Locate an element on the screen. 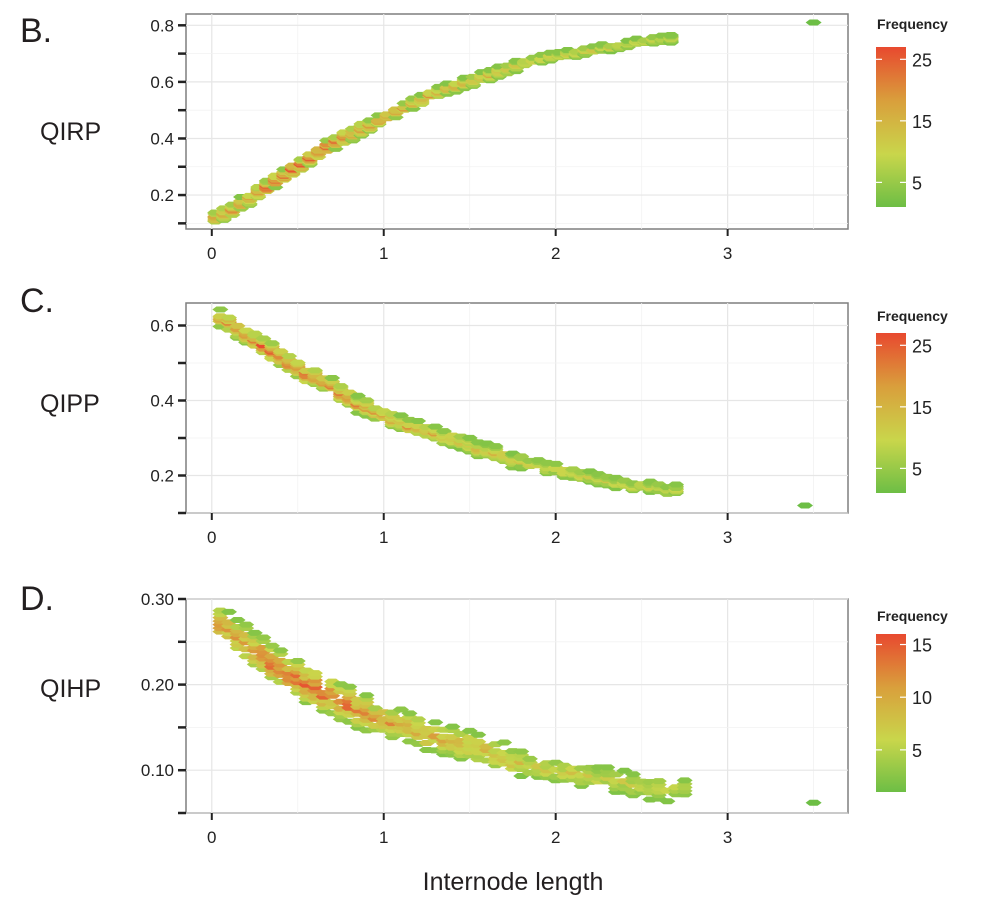 The width and height of the screenshot is (993, 905). legend-d: Frequency 5 10 15 is located at coordinates (912, 700).